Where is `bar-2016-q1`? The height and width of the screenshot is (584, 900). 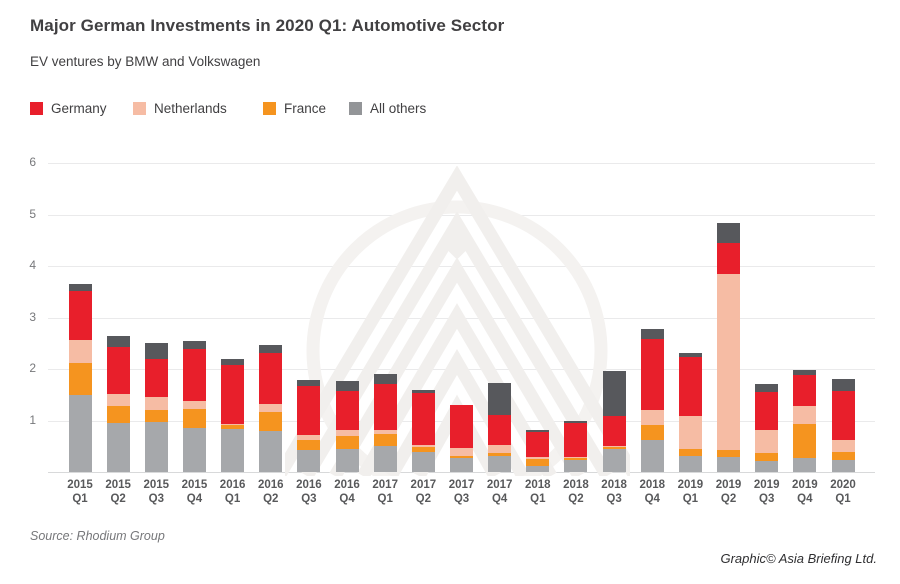
bar-2016-q1 is located at coordinates (233, 415).